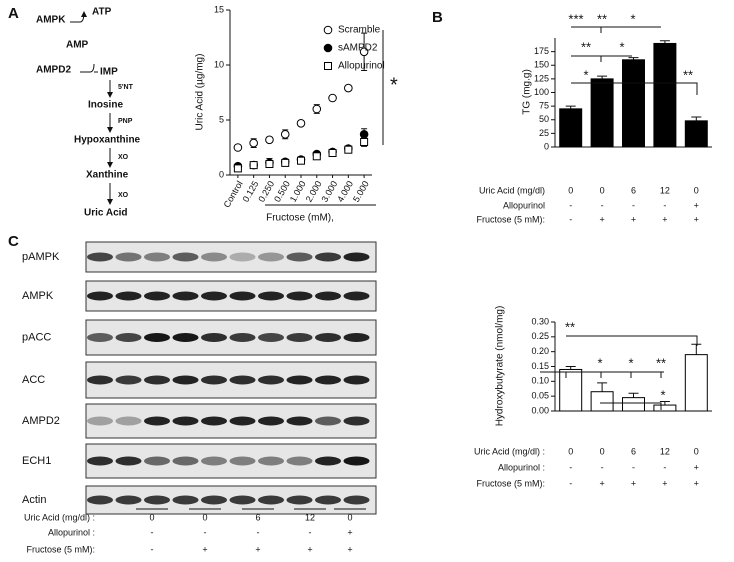 The height and width of the screenshot is (562, 734). Describe the element at coordinates (541, 92) in the screenshot. I see `y-tick-label: 100` at that location.